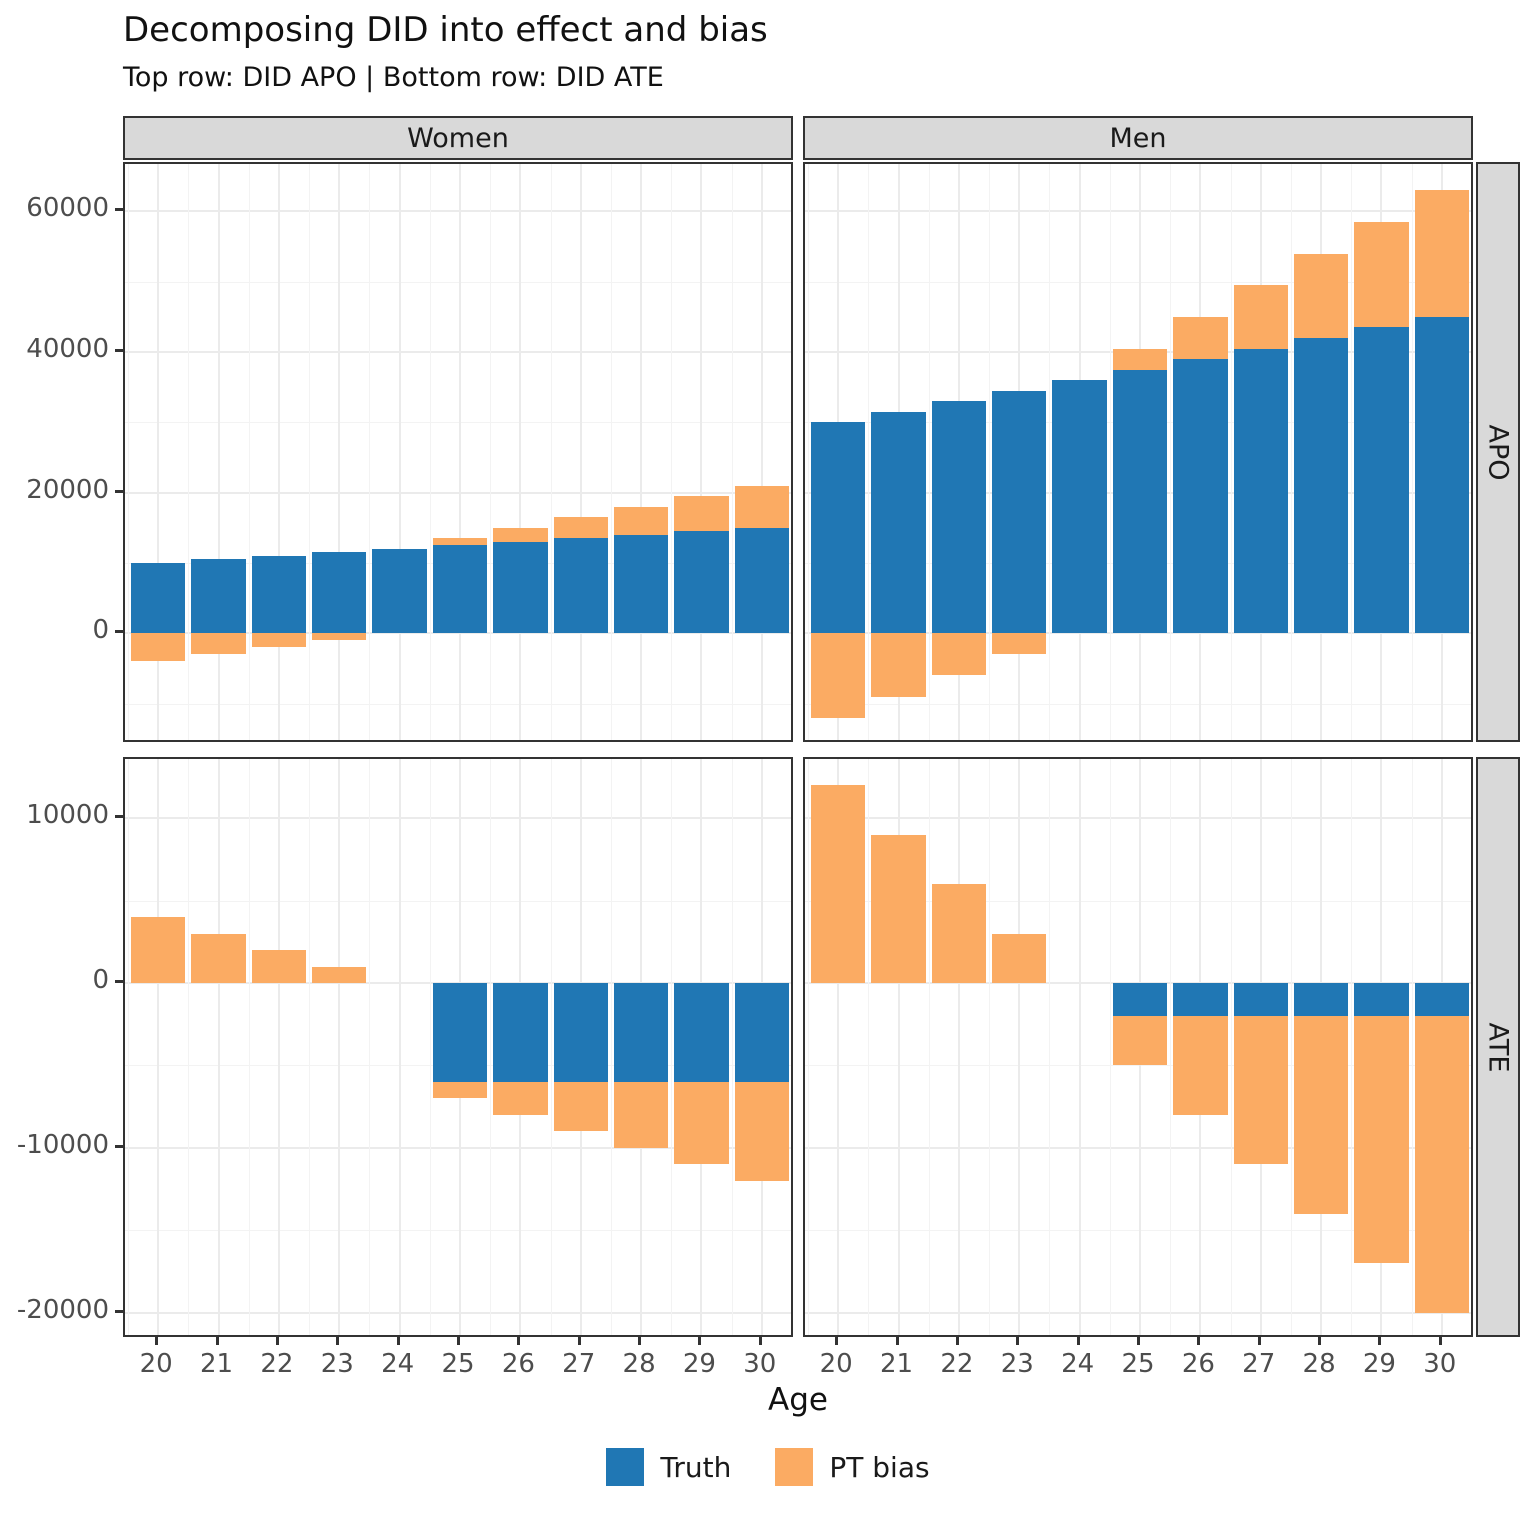  What do you see at coordinates (794, 1467) in the screenshot?
I see `legend-swatch-pt-bias` at bounding box center [794, 1467].